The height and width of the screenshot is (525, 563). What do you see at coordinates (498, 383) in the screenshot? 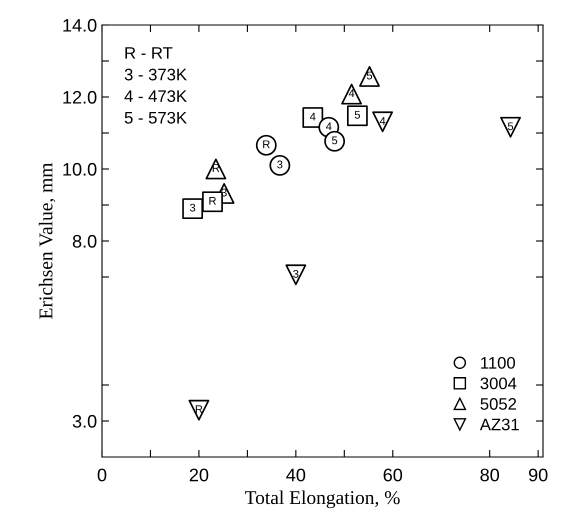
I see `legend-label: 3004` at bounding box center [498, 383].